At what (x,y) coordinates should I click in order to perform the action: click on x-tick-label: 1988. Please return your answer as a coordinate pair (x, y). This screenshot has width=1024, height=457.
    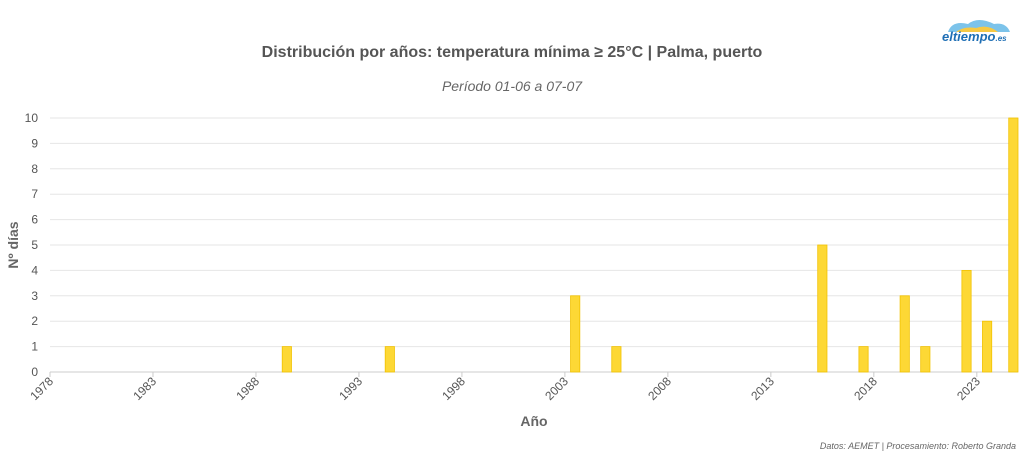
    Looking at the image, I should click on (247, 388).